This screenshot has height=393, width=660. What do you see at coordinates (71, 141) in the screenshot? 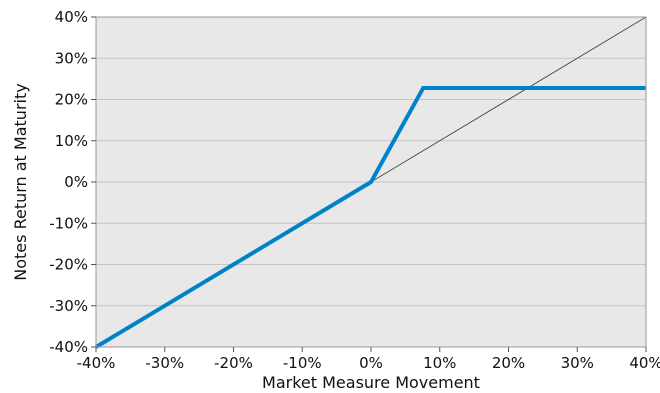
I see `y-tick-label: 10%` at bounding box center [71, 141].